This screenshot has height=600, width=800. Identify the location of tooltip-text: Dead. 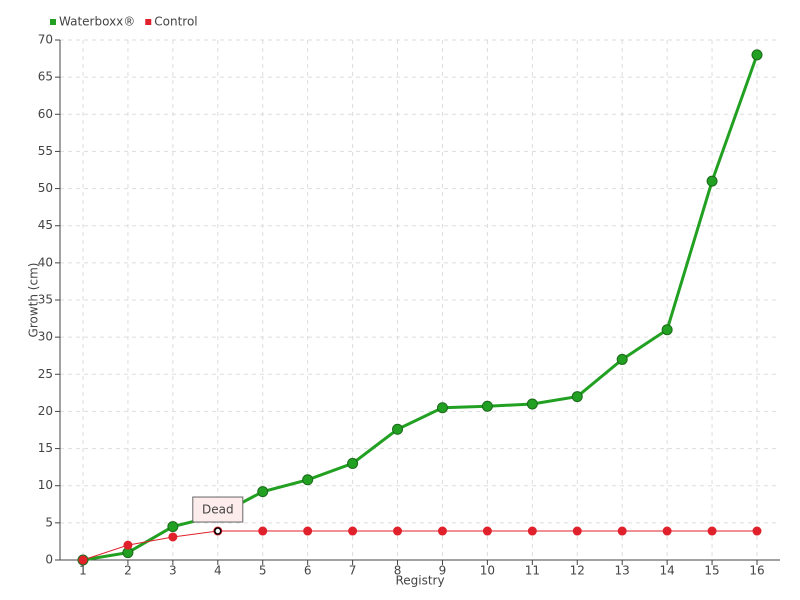
(218, 510).